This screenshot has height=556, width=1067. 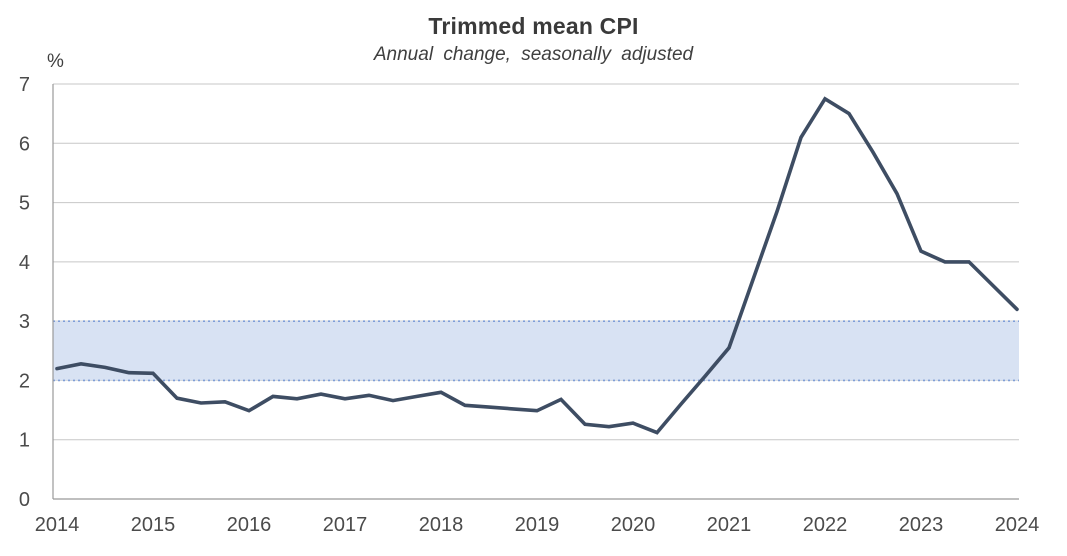 I want to click on x-tick-label-2016: 2016, so click(x=249, y=525).